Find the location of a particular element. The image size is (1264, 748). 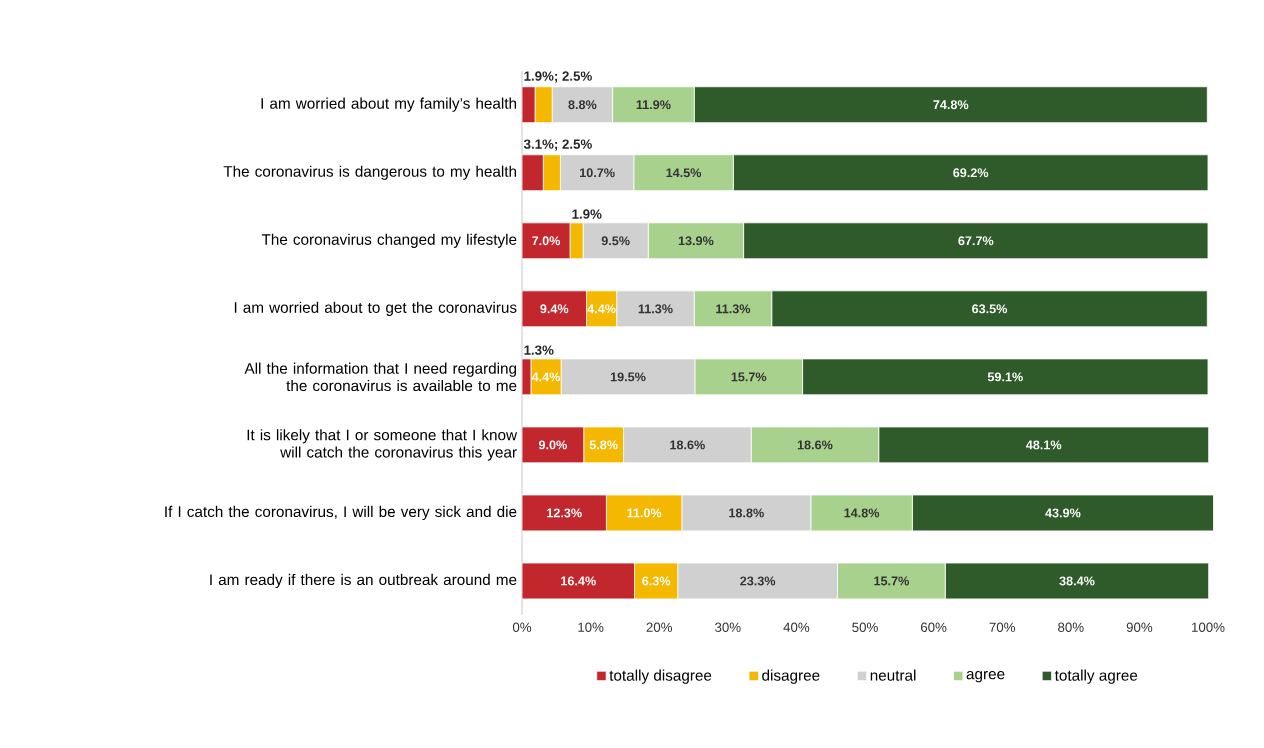

x-tick-label: 80% is located at coordinates (1071, 627).